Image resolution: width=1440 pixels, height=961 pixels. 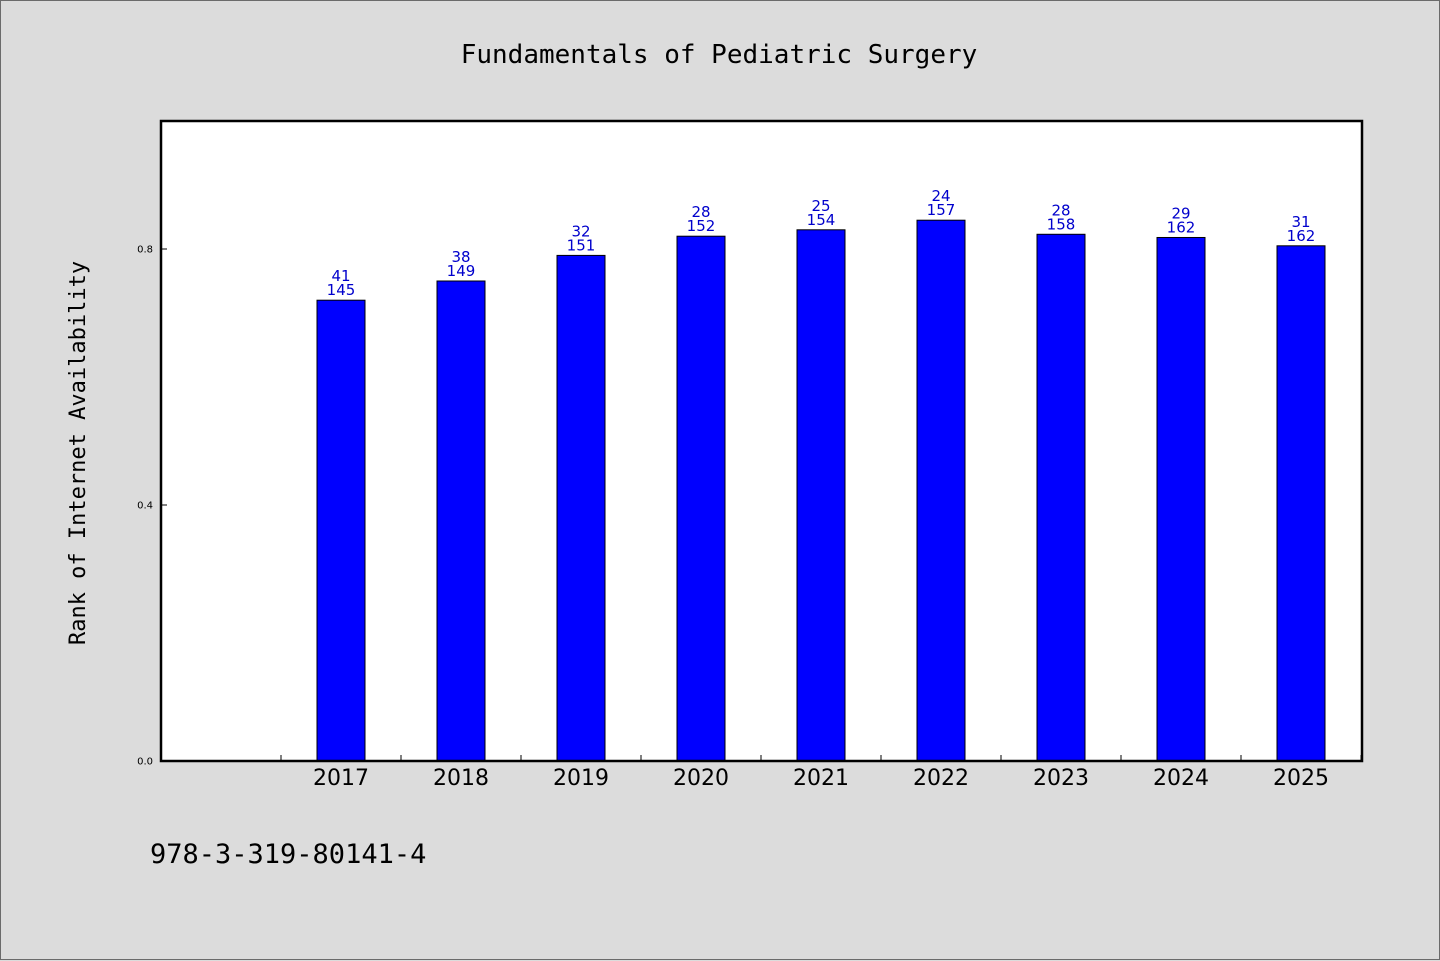 I want to click on bar-label-top: 41, so click(x=340, y=276).